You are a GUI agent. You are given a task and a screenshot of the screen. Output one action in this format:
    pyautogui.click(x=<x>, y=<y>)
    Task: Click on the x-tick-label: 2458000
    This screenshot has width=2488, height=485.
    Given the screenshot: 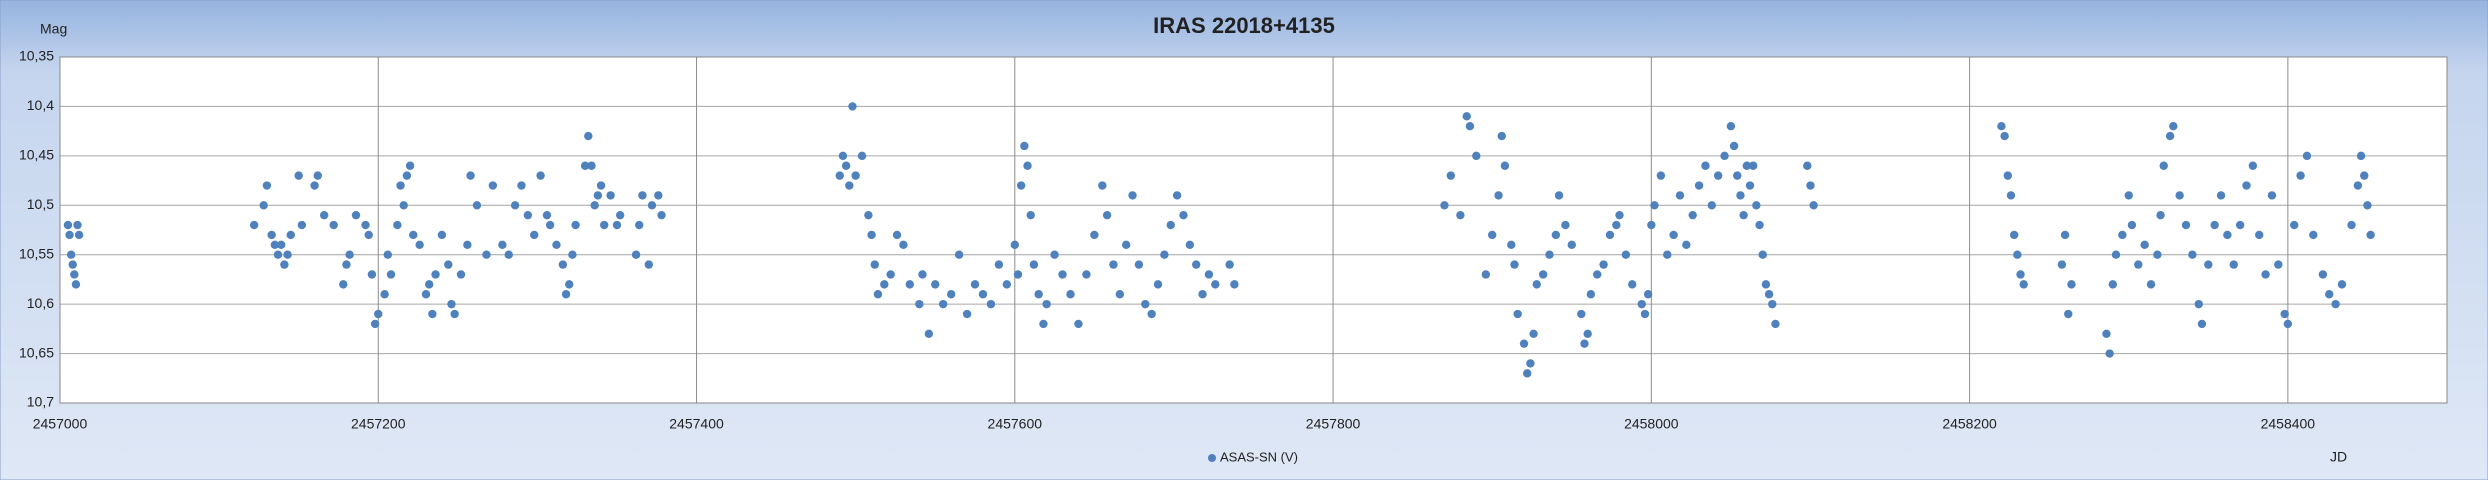 What is the action you would take?
    pyautogui.click(x=1651, y=424)
    